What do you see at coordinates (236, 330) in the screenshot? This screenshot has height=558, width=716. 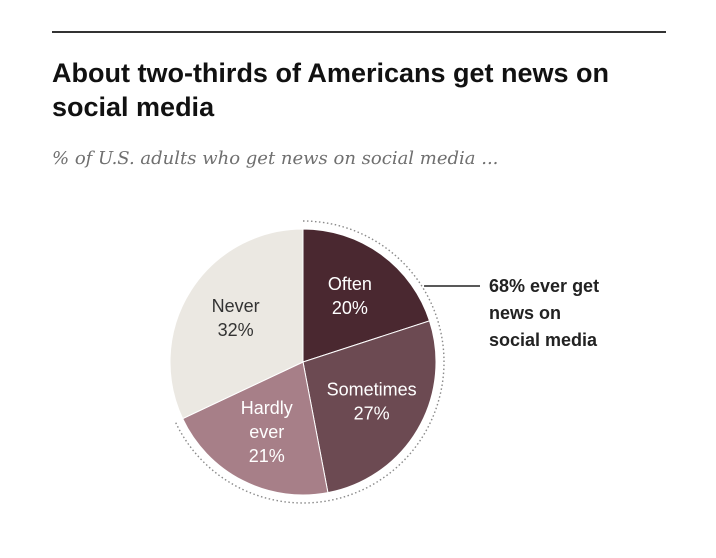 I see `slice-value-label: 32%` at bounding box center [236, 330].